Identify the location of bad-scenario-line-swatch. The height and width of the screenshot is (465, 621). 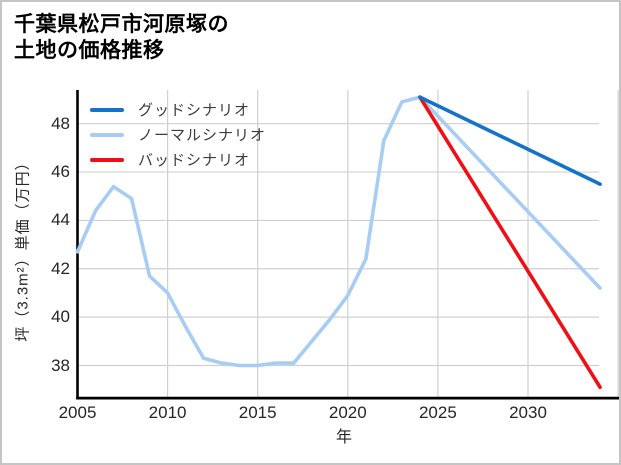
(107, 159).